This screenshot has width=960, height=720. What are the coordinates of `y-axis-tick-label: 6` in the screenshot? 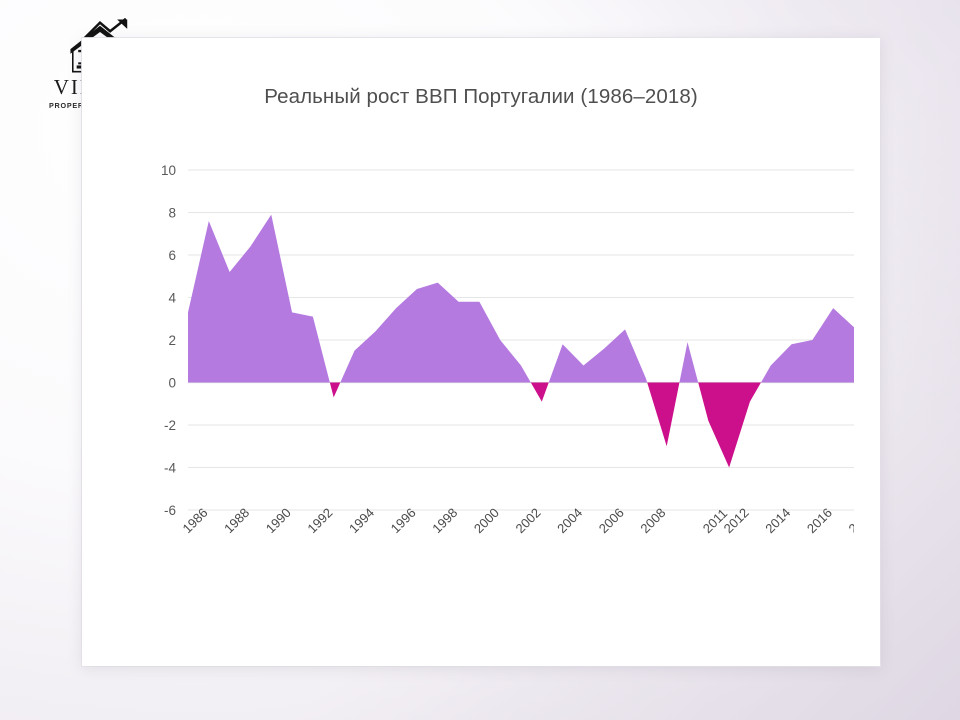 It's located at (172, 255).